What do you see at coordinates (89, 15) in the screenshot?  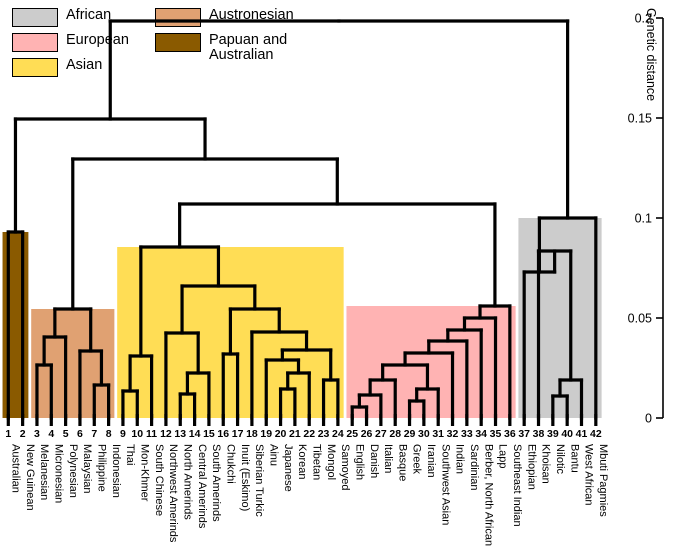 I see `legend-label: African` at bounding box center [89, 15].